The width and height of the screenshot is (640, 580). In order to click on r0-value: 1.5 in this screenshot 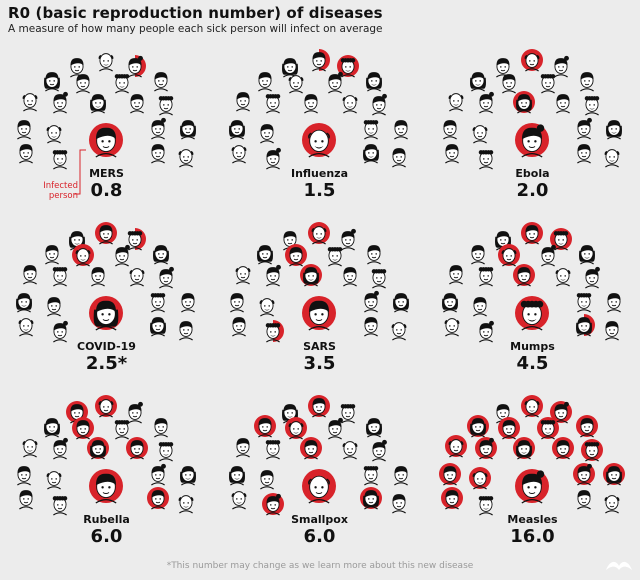, I will do `click(319, 190)`.